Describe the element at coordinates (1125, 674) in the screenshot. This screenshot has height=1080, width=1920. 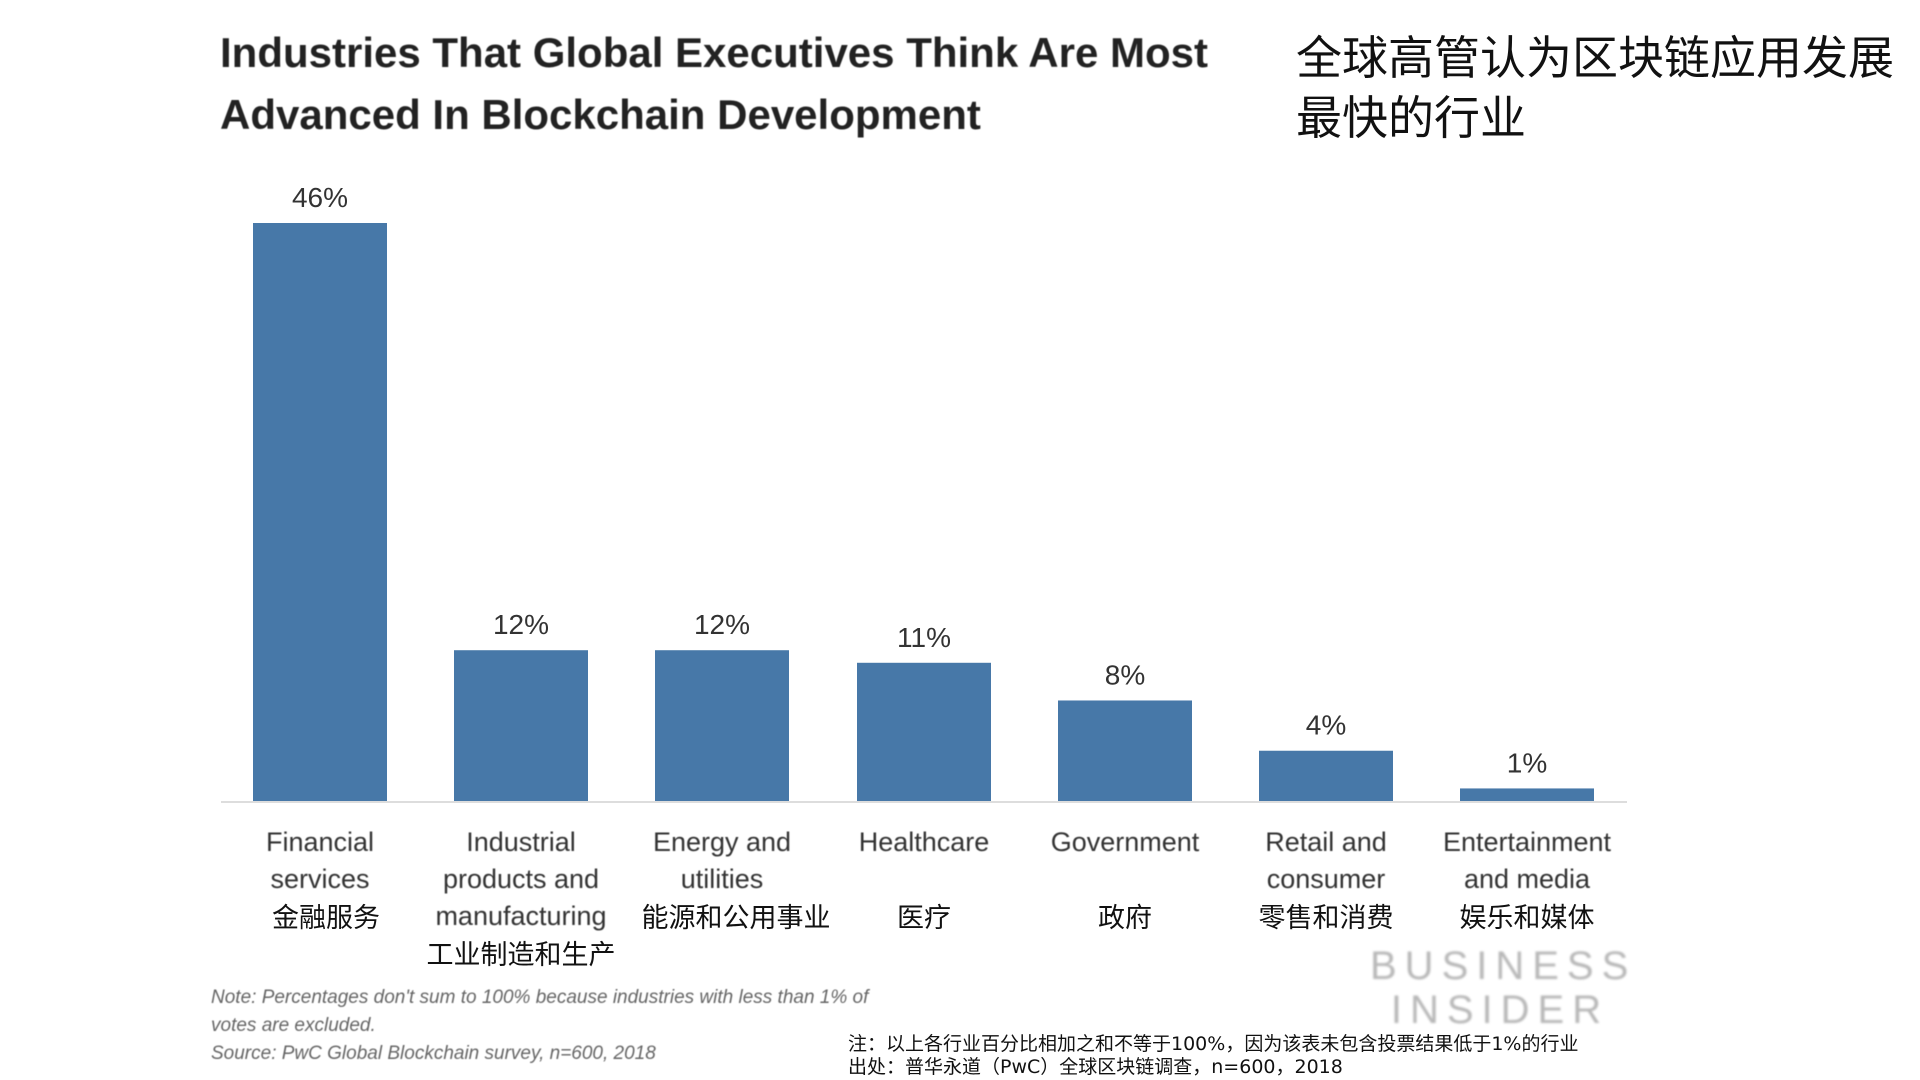
I see `data-label: 8%` at that location.